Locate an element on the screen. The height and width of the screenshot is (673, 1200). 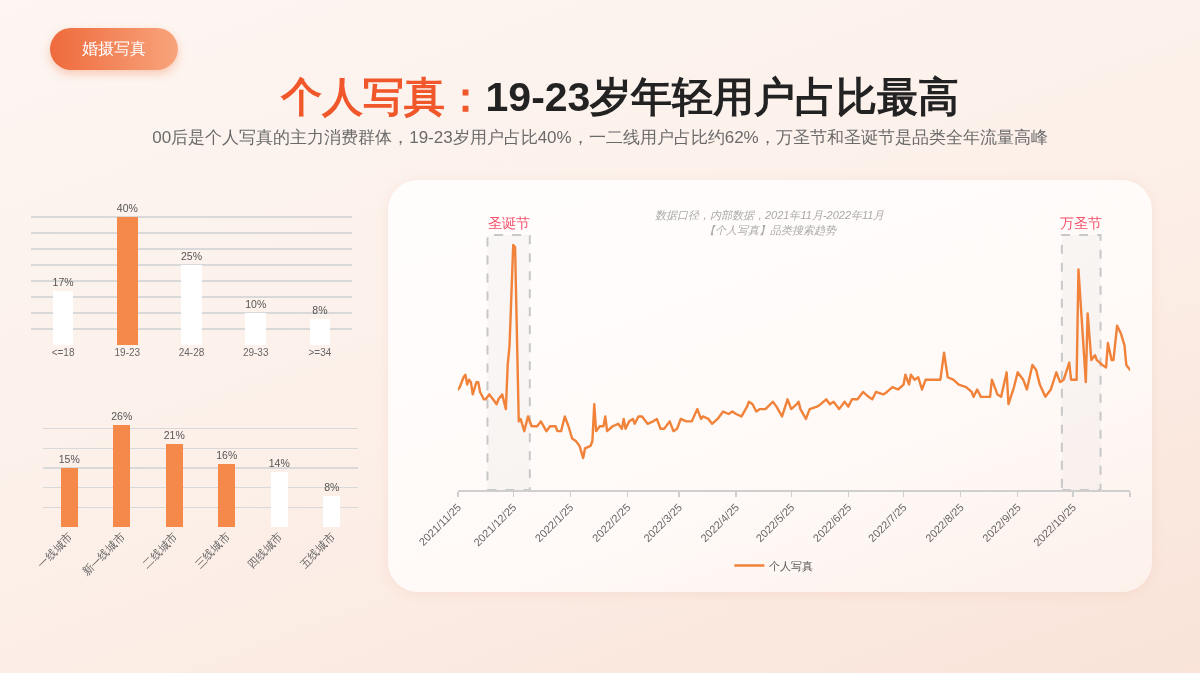
x-tick-label: <=18 is located at coordinates (63, 352).